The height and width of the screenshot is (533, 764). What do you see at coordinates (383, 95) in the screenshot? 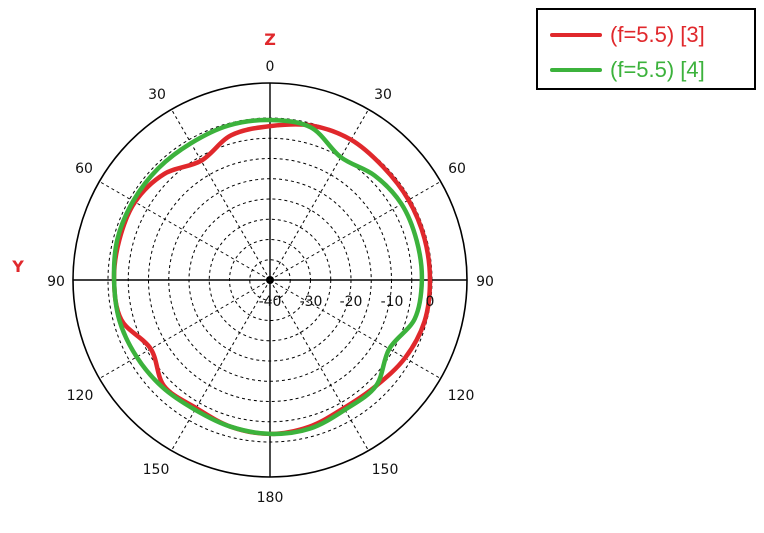
I see `angle-label-right-30: 30` at bounding box center [383, 95].